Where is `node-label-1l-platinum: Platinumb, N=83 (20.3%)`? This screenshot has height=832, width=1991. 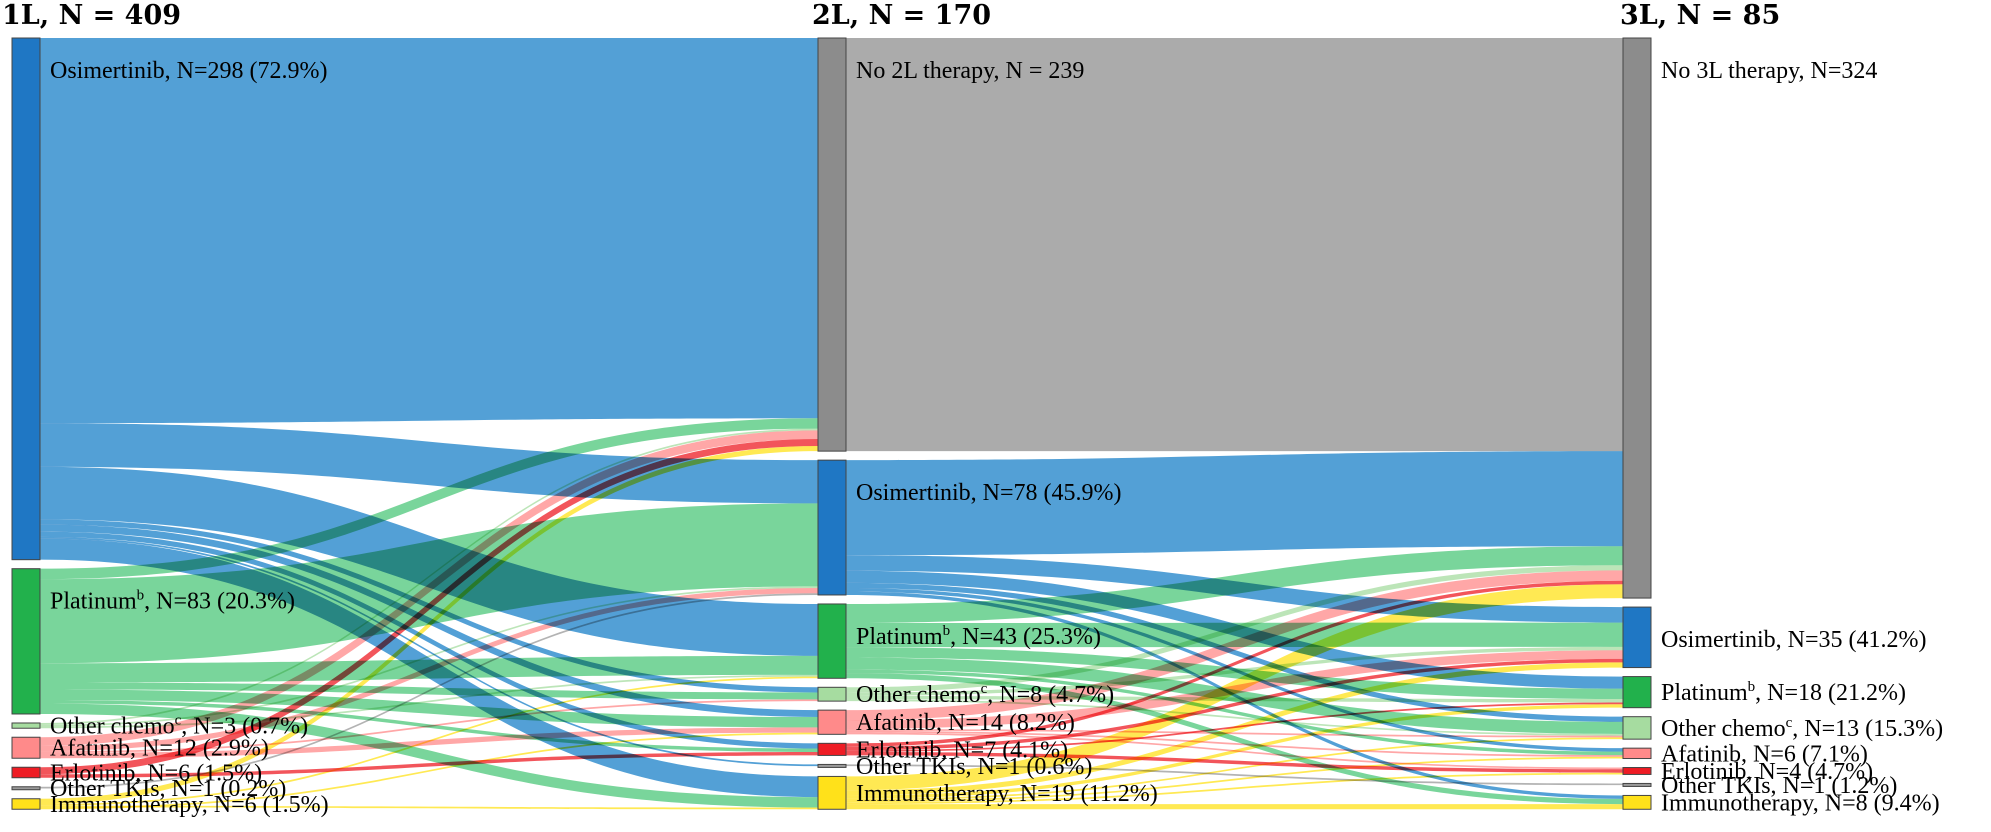
node-label-1l-platinum: Platinumb, N=83 (20.3%) is located at coordinates (172, 601).